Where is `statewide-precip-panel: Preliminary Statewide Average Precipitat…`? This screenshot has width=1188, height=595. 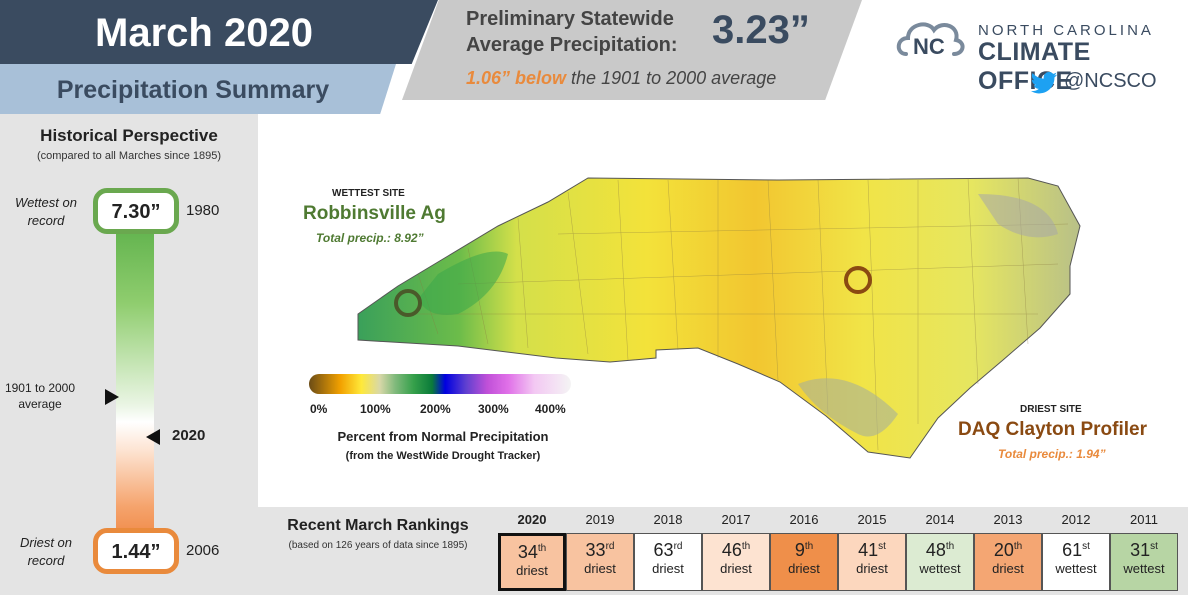
statewide-precip-panel: Preliminary Statewide Average Precipitat… is located at coordinates (632, 50).